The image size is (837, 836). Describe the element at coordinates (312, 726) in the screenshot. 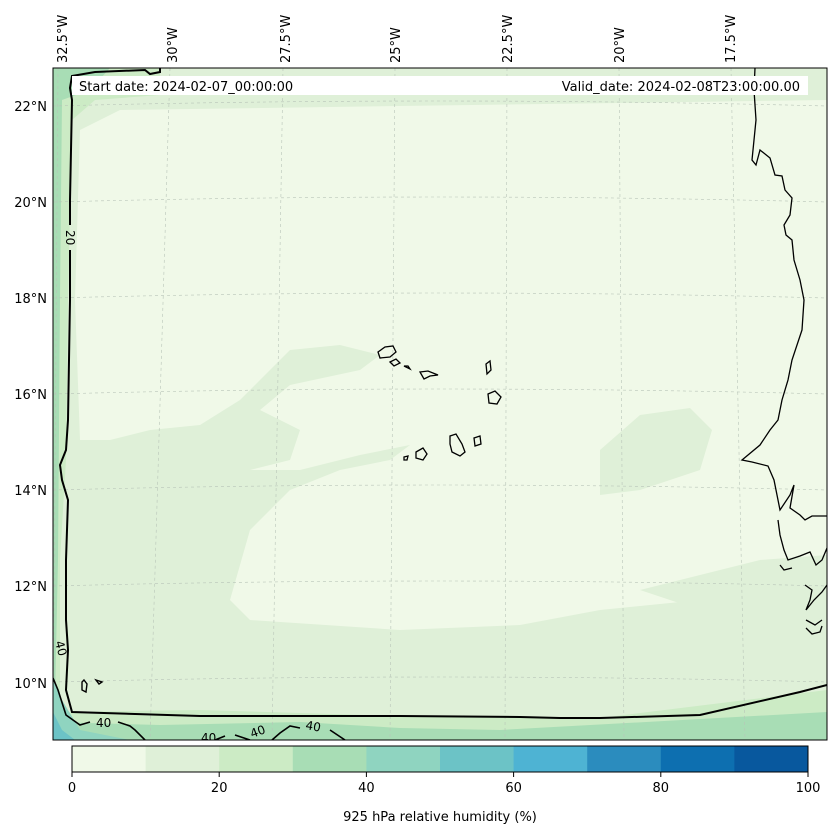

I see `contour-label-40-south-d: 40` at that location.